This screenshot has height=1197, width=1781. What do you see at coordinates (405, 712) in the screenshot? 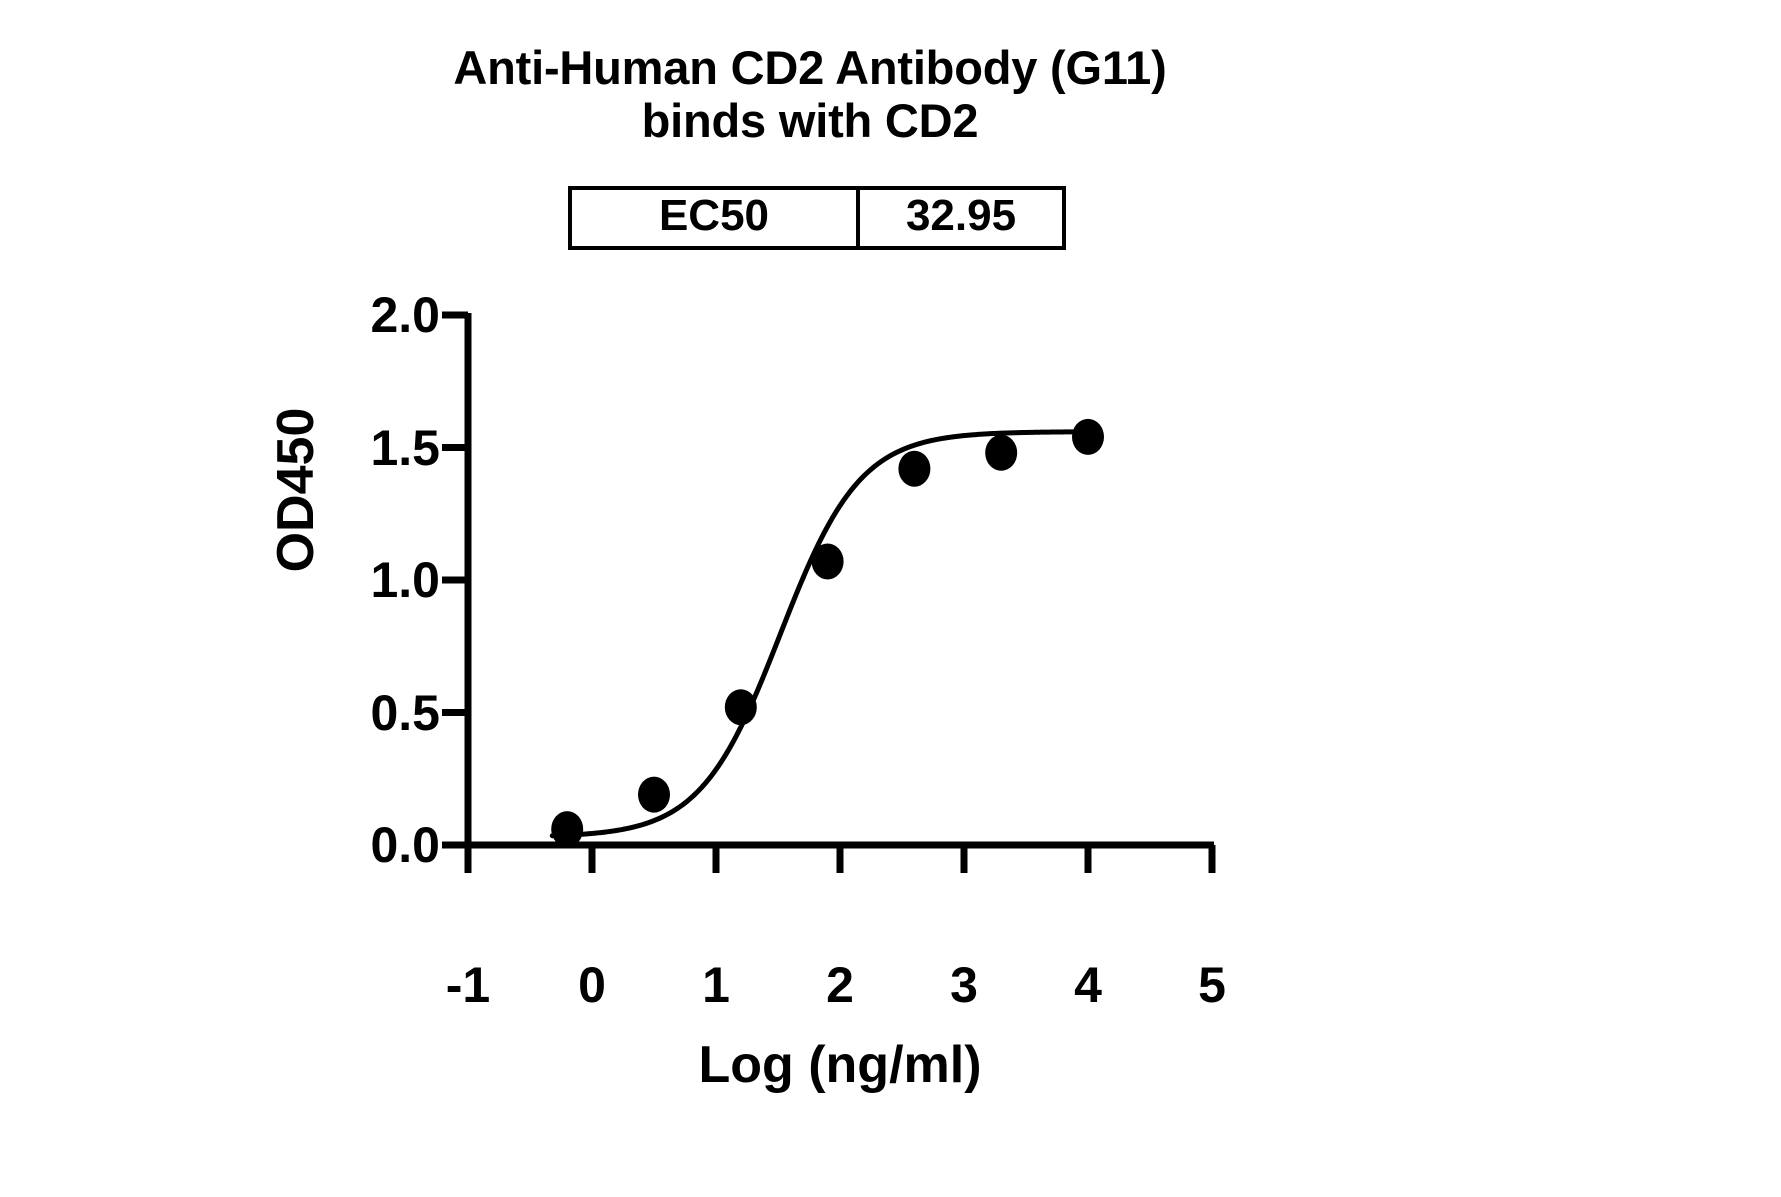
I see `y-axis-tick-label: 0.5` at bounding box center [405, 712].